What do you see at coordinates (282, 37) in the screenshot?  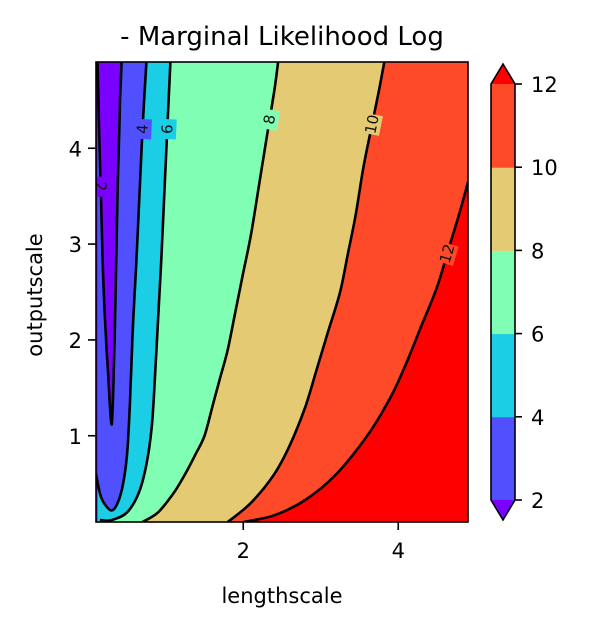 I see `chart-title: - Marginal Likelihood Log` at bounding box center [282, 37].